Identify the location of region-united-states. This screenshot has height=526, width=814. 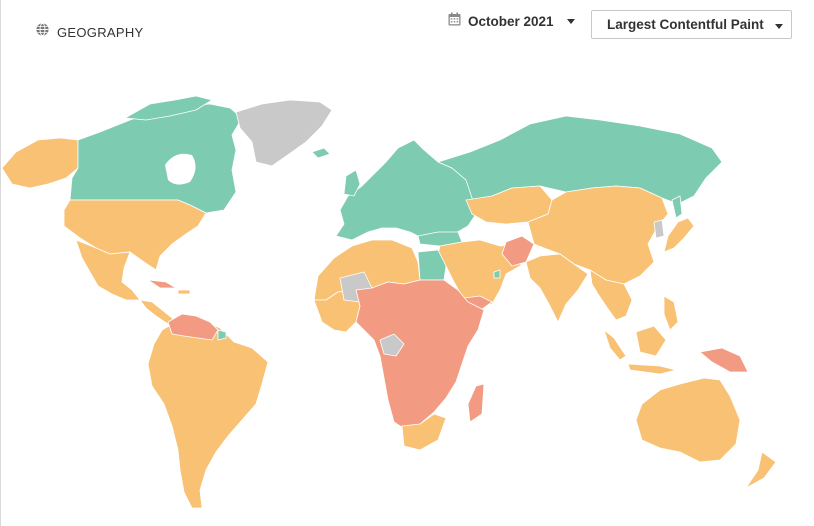
(135, 235).